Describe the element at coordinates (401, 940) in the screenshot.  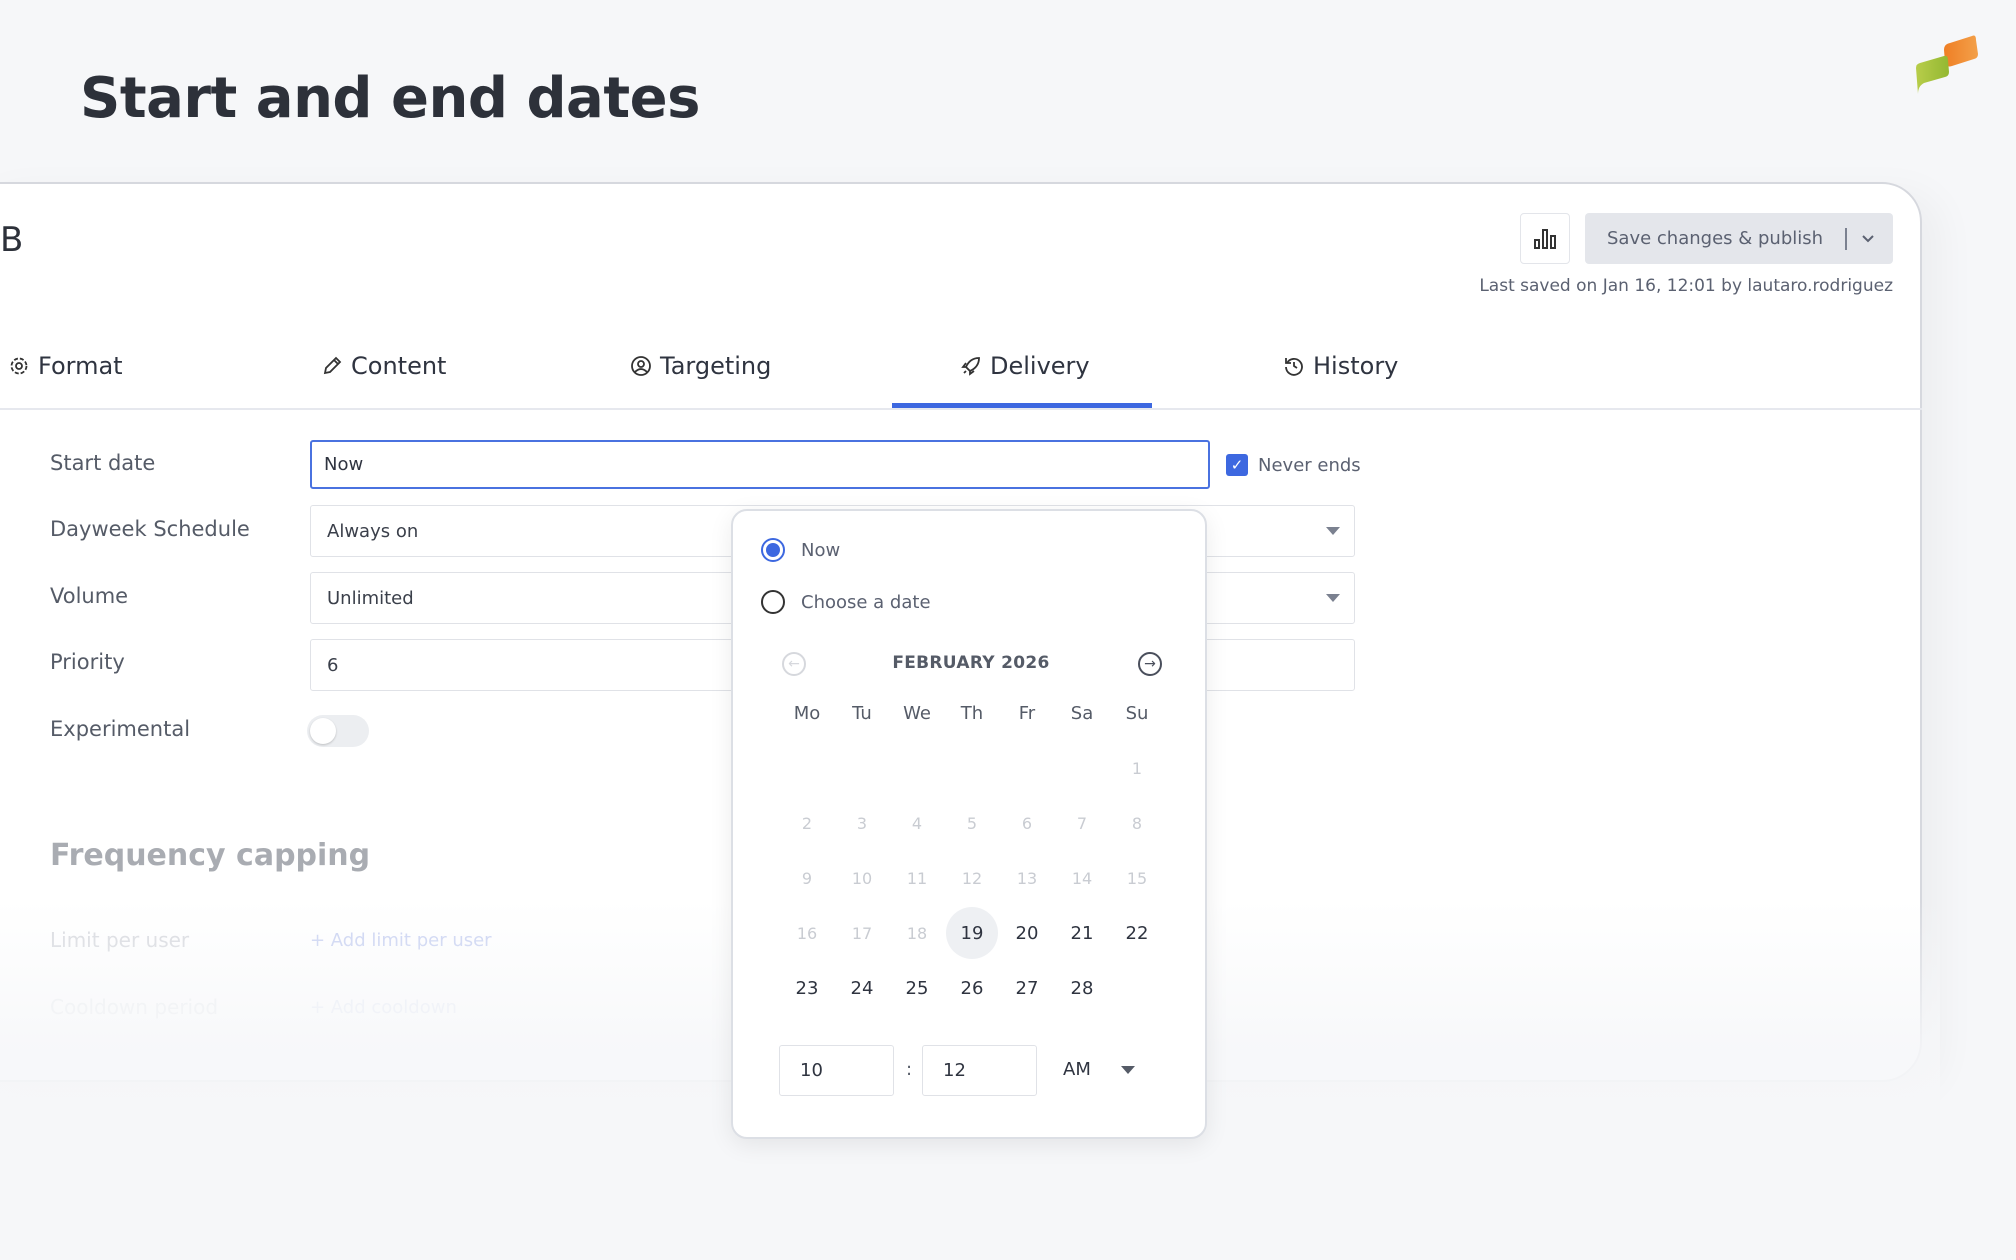
I see `add-limit-link: + Add limit per user` at that location.